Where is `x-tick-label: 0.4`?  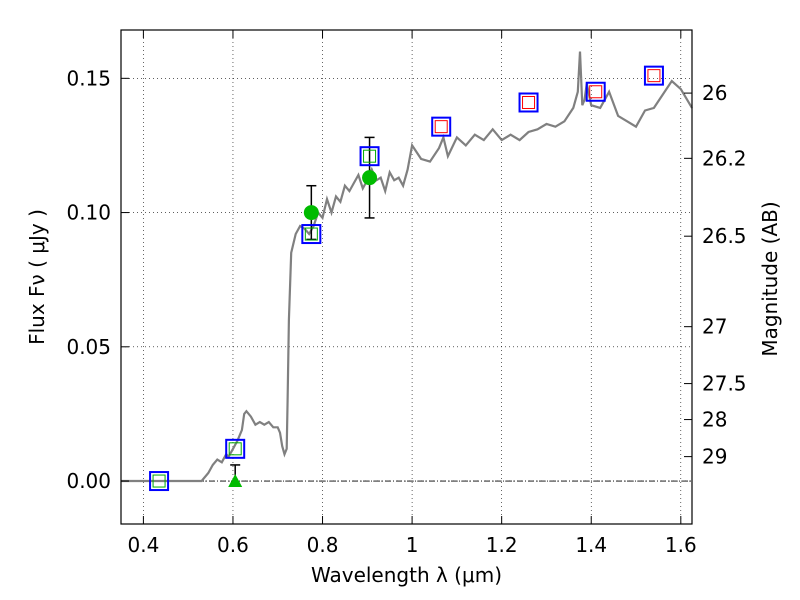 x-tick-label: 0.4 is located at coordinates (143, 545).